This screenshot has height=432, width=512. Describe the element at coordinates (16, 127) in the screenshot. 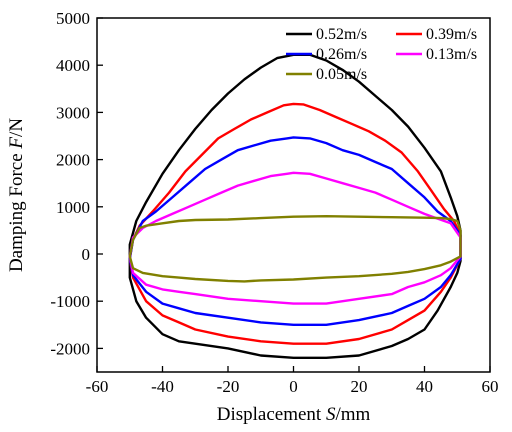

I see `y-axis-title-unit: /N` at that location.